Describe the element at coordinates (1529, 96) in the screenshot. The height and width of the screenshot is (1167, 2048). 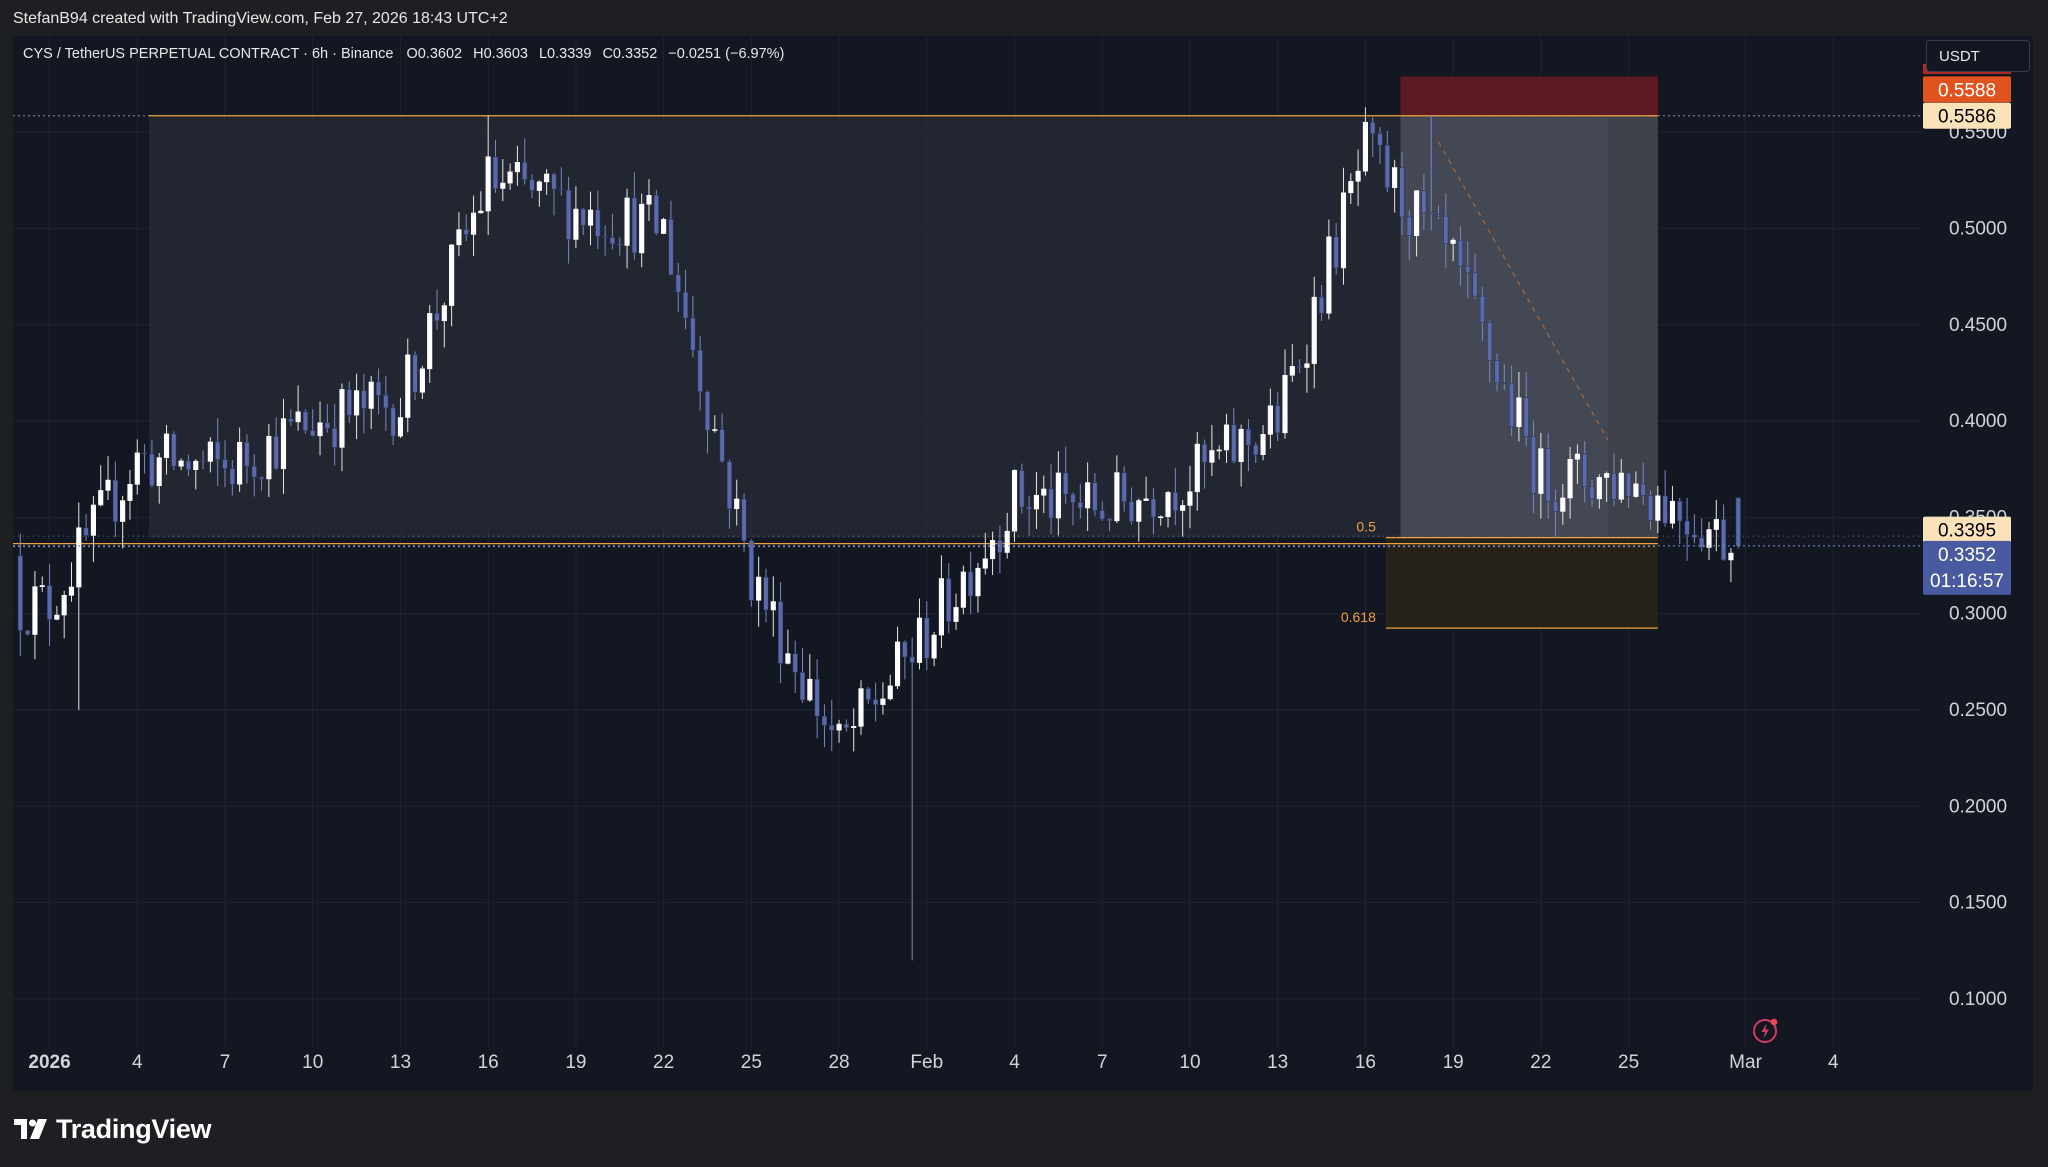
I see `stop-loss-zone` at that location.